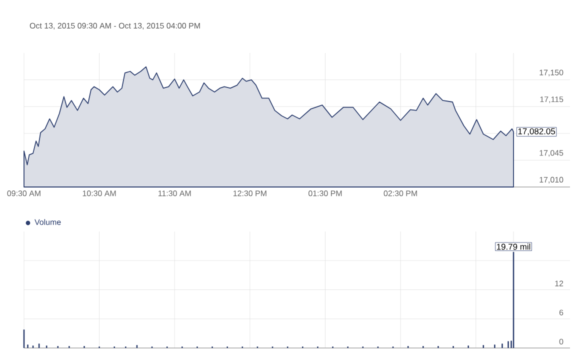  I want to click on annotation: 17,082.05, so click(537, 132).